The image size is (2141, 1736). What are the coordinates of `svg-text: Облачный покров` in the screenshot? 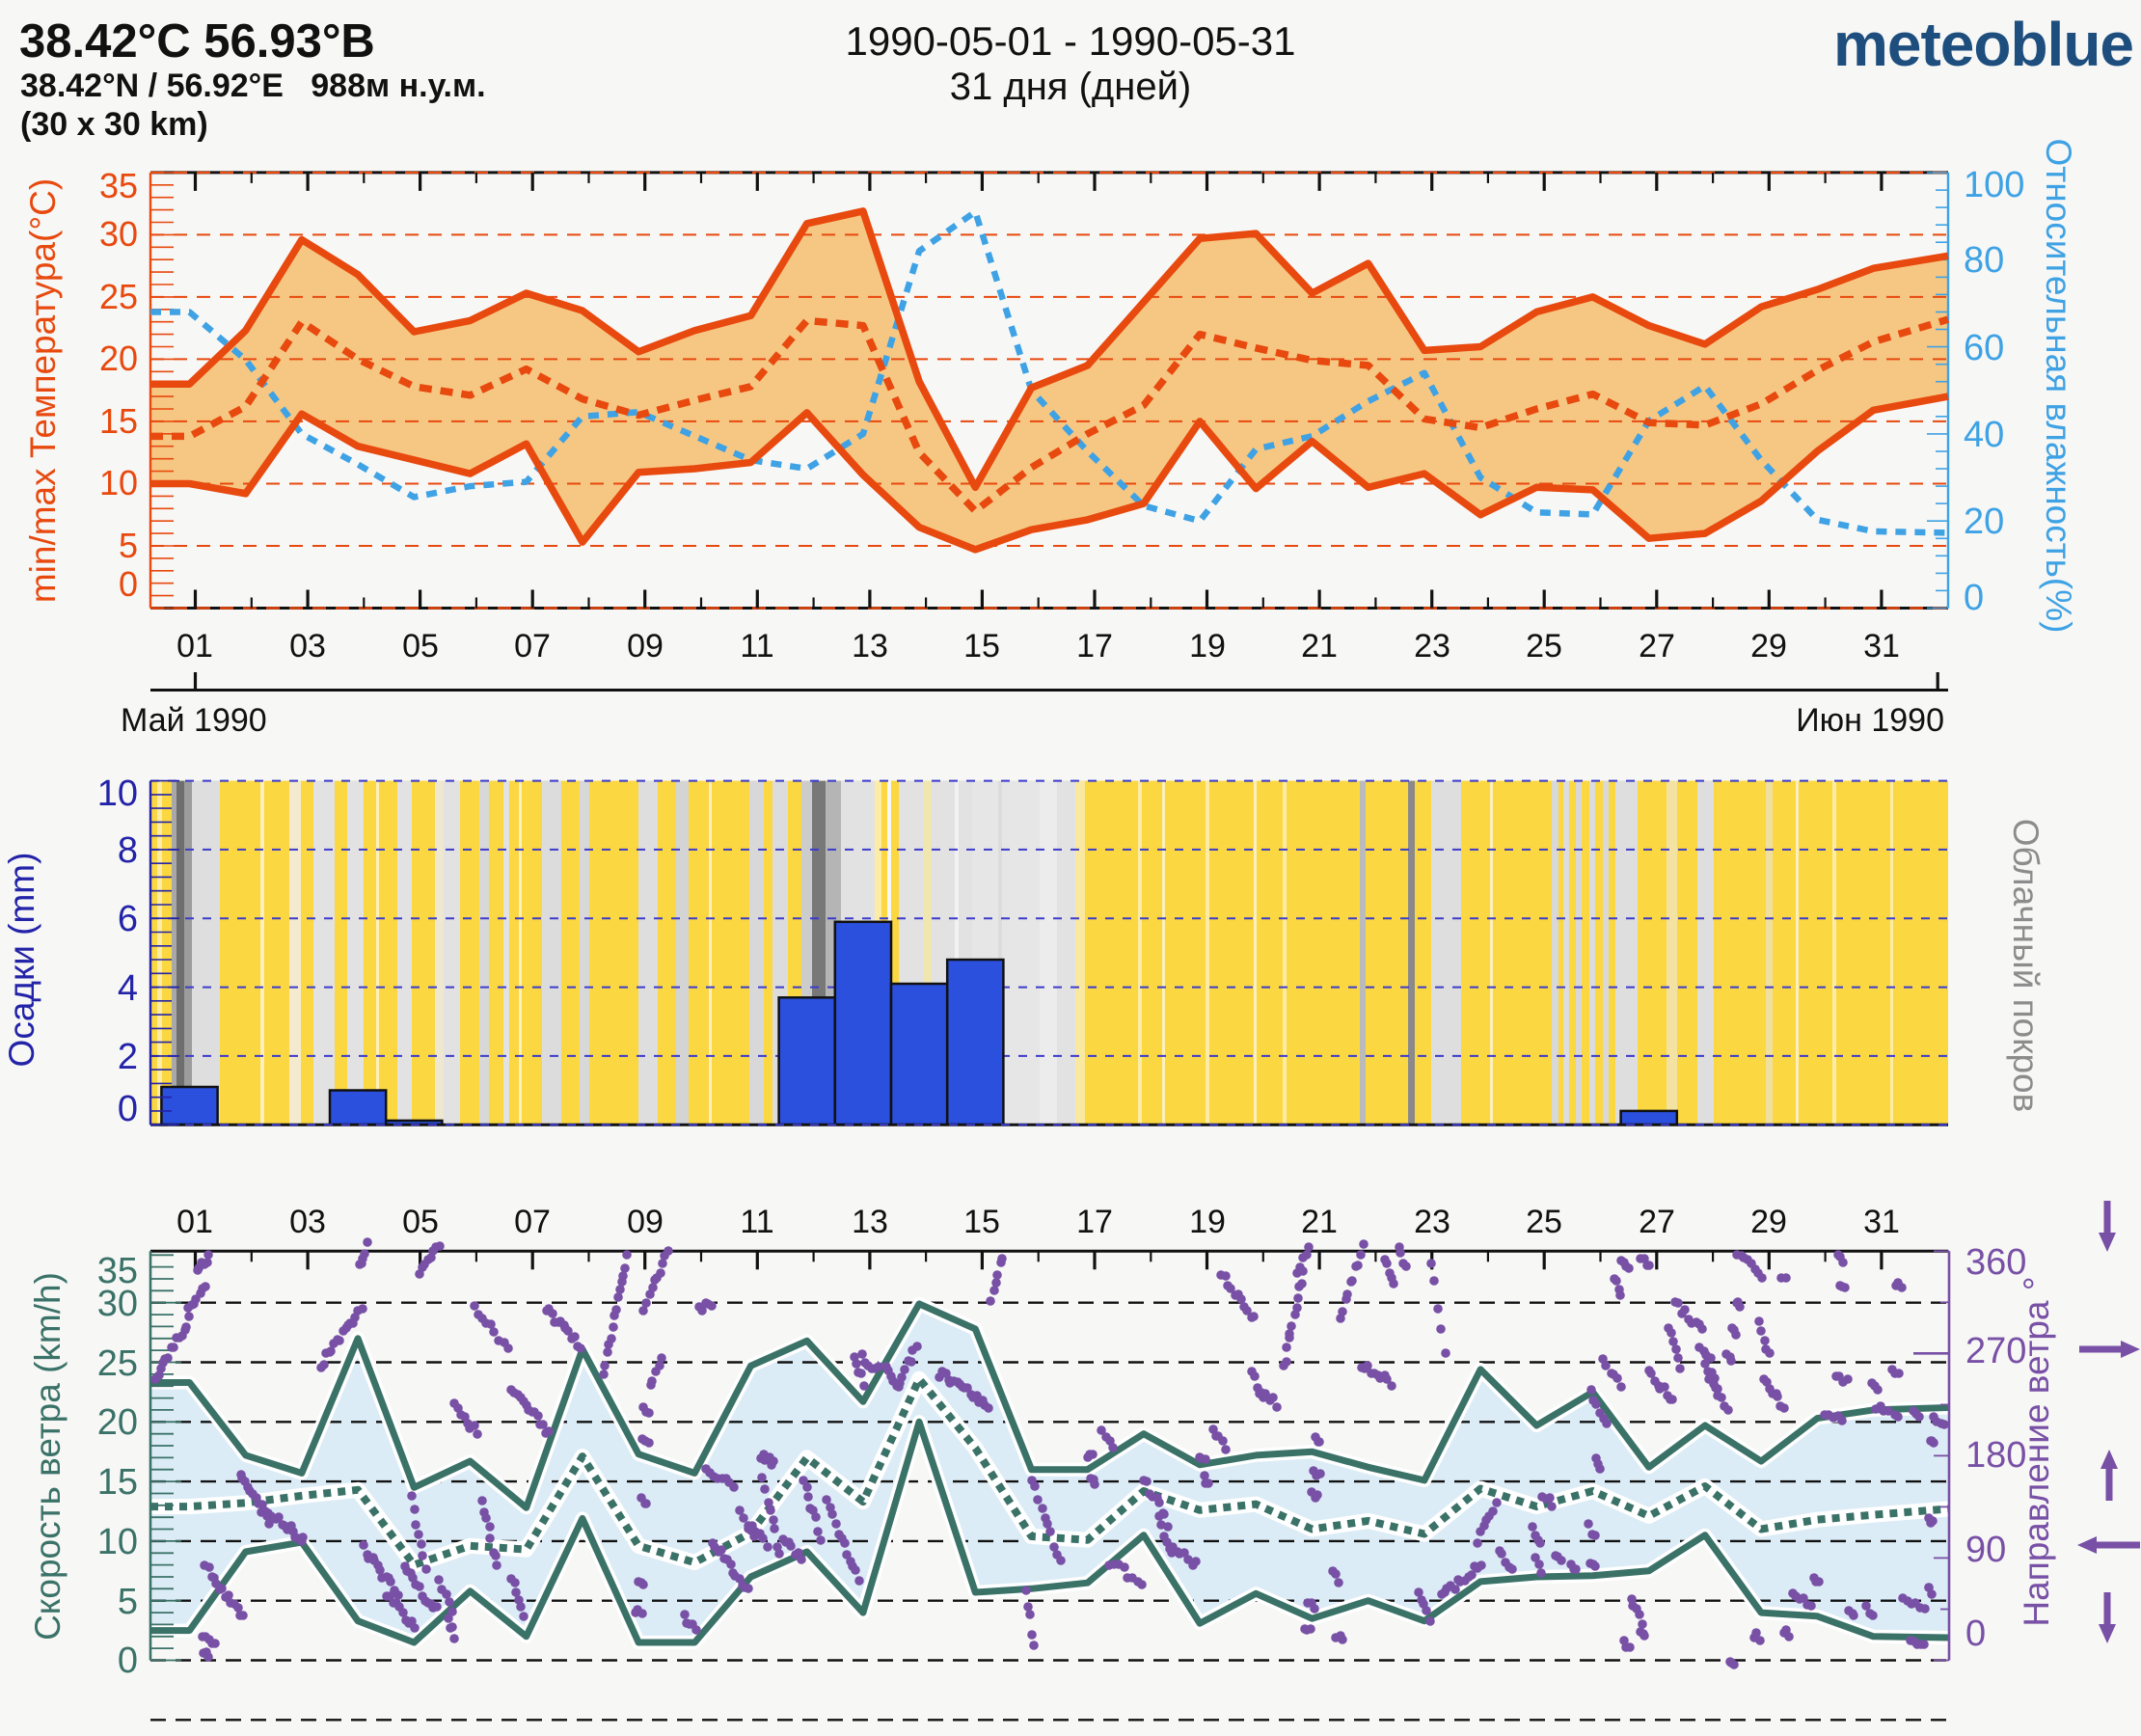 It's located at (2026, 966).